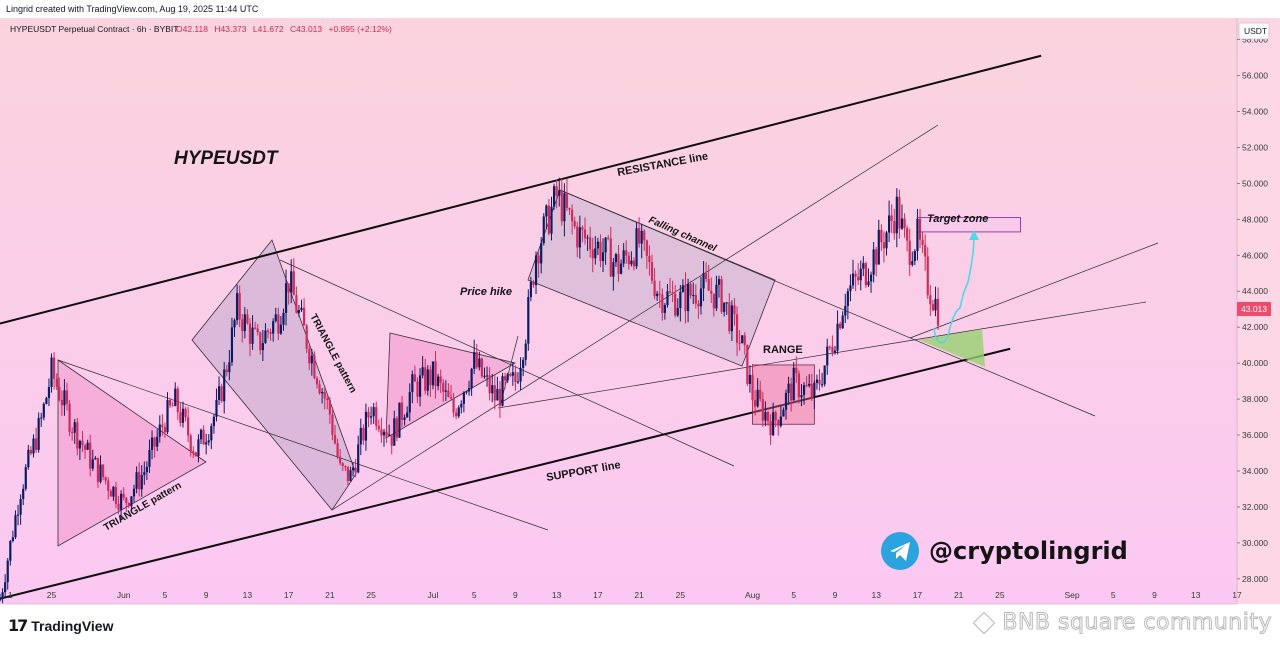 The height and width of the screenshot is (646, 1280). What do you see at coordinates (72, 625) in the screenshot?
I see `tradingview-brand: TradingView` at bounding box center [72, 625].